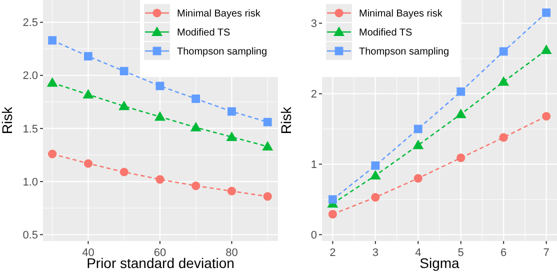 This screenshot has height=273, width=557. I want to click on x-tick-label: 3, so click(375, 253).